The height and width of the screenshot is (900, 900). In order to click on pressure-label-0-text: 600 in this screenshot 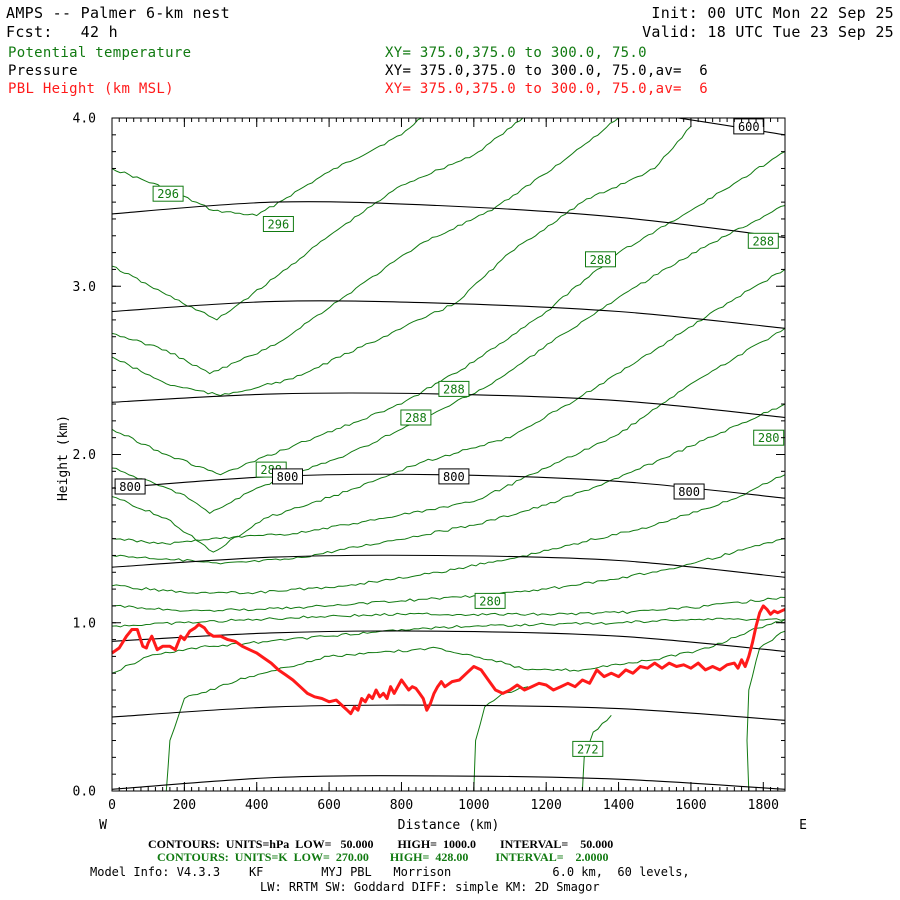, I will do `click(749, 127)`.